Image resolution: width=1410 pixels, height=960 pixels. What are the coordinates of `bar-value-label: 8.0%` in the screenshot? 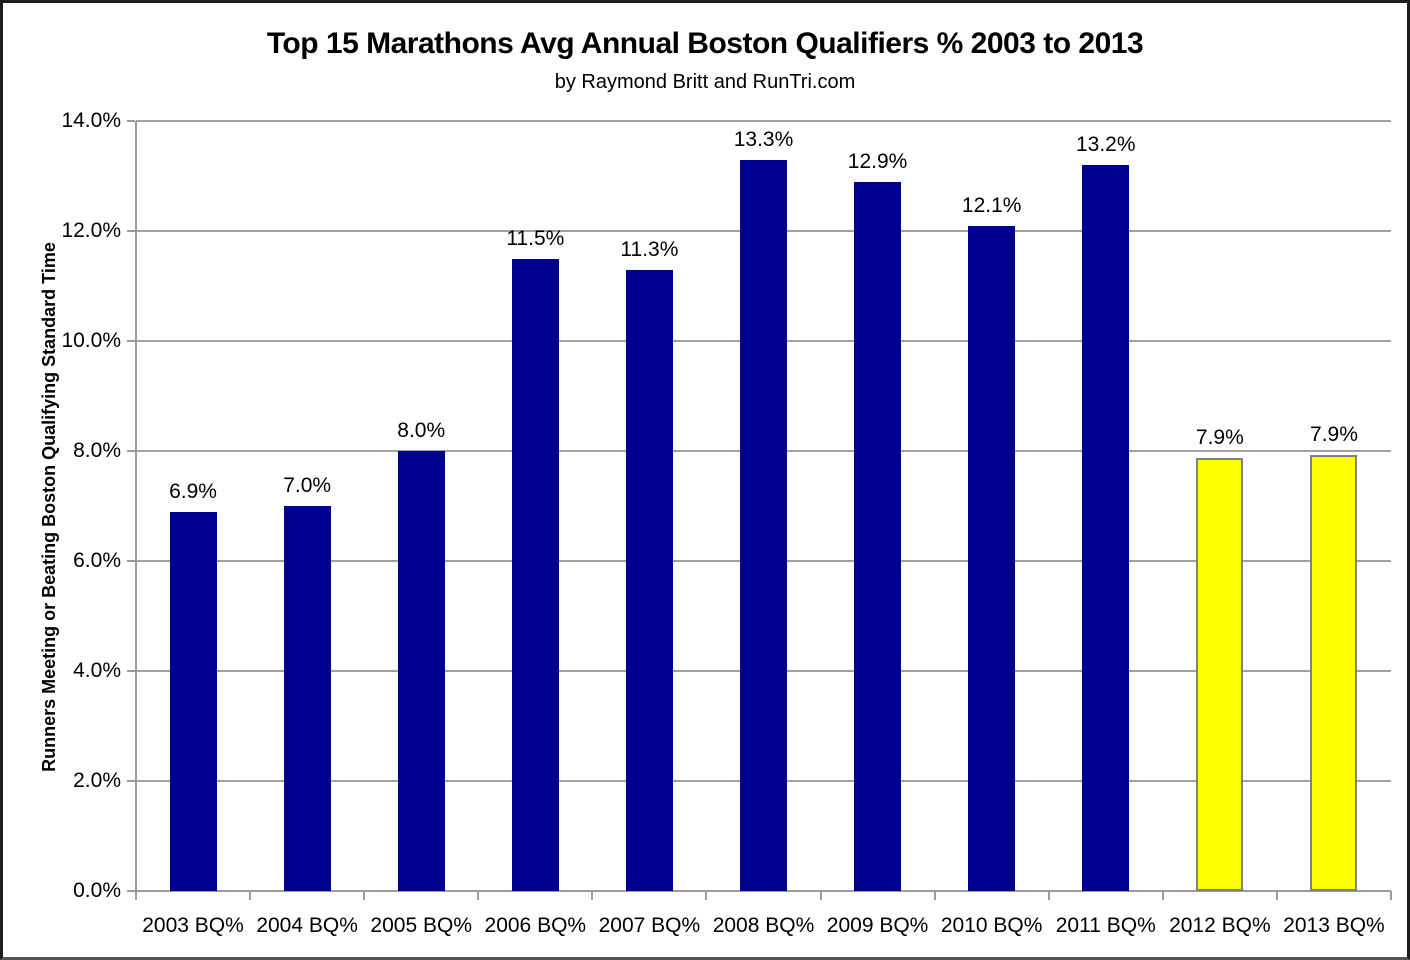 It's located at (421, 430).